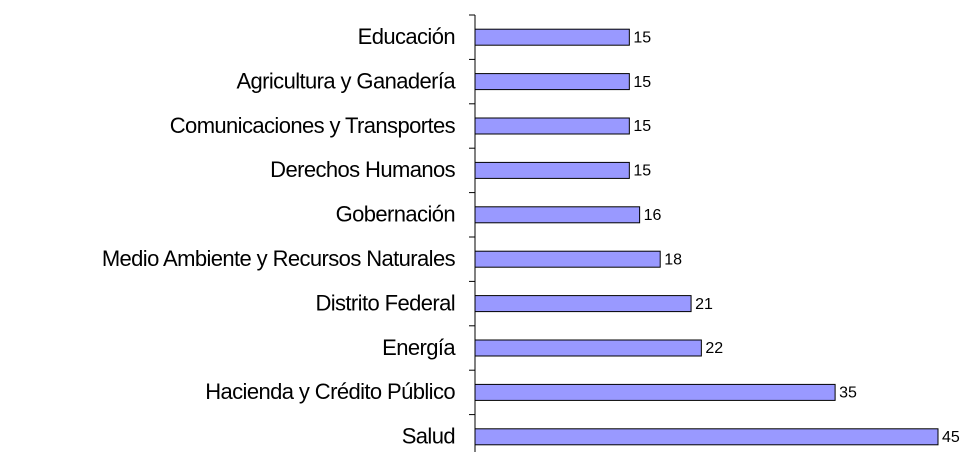  I want to click on category-label: Derechos Humanos, so click(362, 169).